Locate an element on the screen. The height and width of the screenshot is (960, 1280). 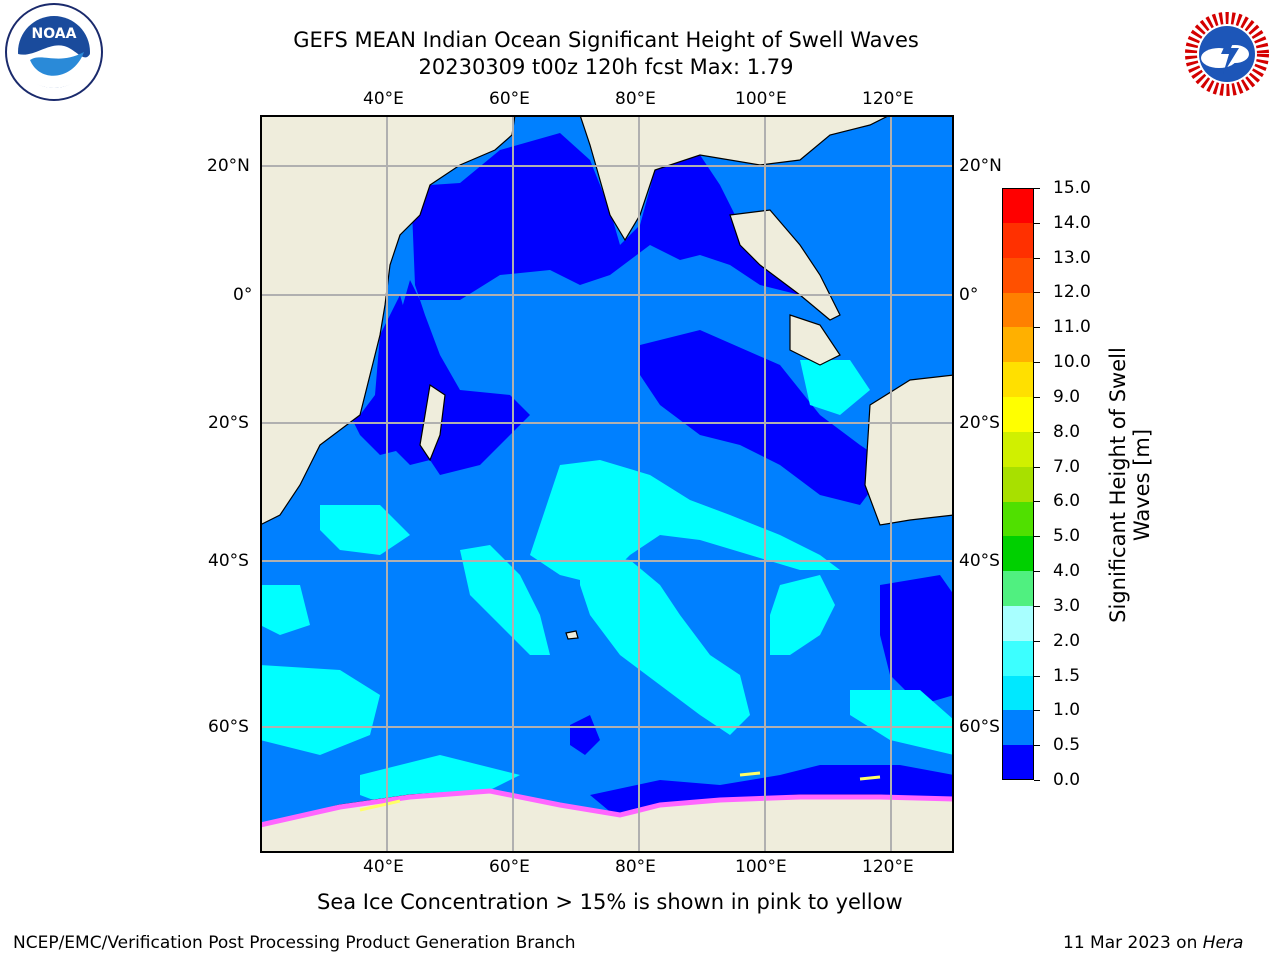
x-tick-bottom-60e: 60°E is located at coordinates (509, 867).